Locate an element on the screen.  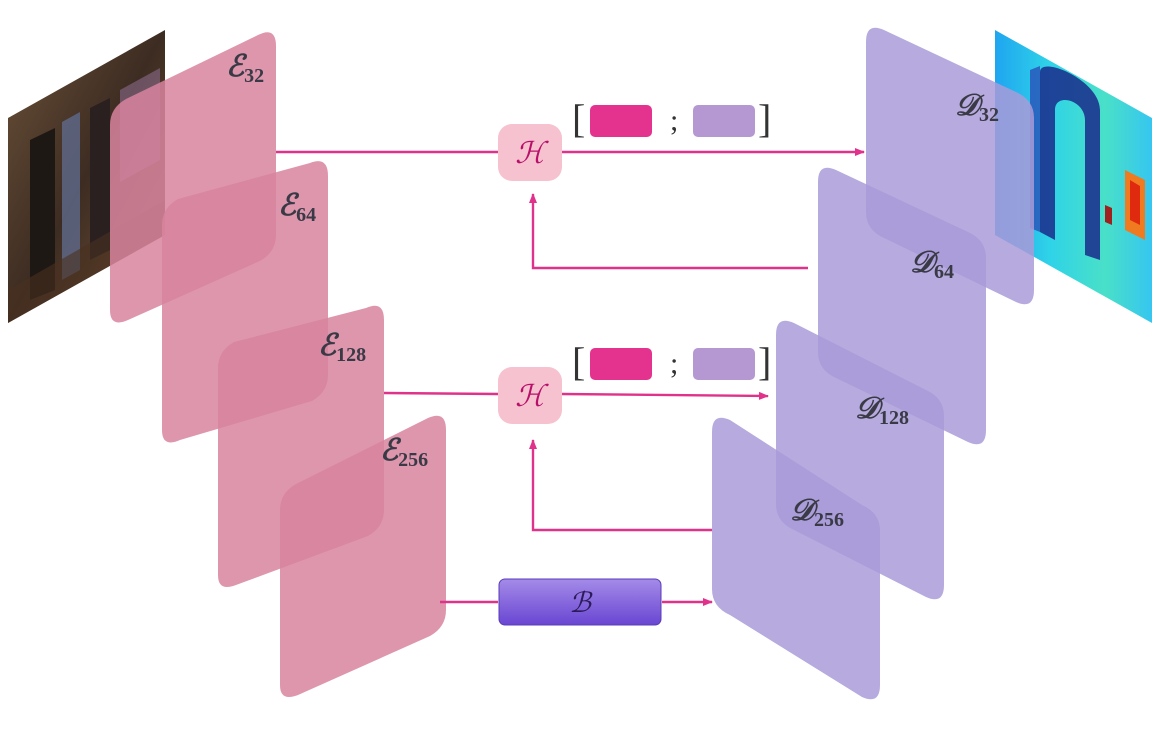
skip-arrow-128-right is located at coordinates (665, 395).